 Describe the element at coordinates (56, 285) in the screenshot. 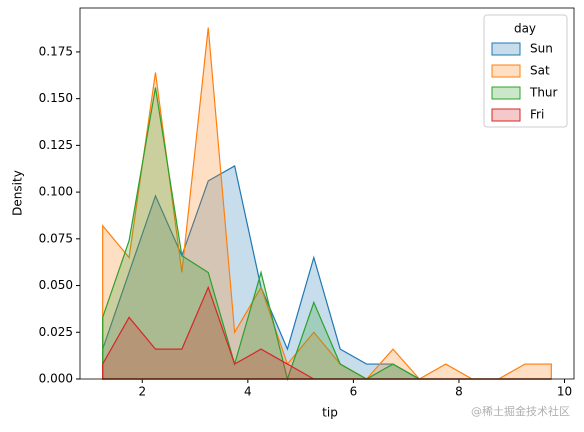

I see `y-tick-label: 0.050` at that location.